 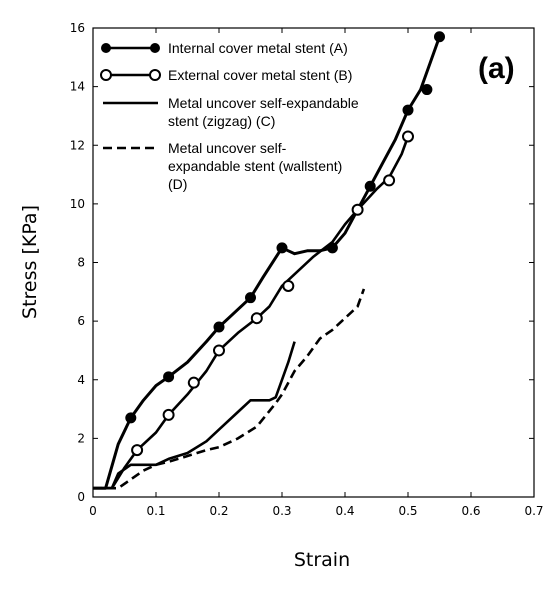 What do you see at coordinates (263, 103) in the screenshot?
I see `legend-label-c: Metal uncover self-expandable` at bounding box center [263, 103].